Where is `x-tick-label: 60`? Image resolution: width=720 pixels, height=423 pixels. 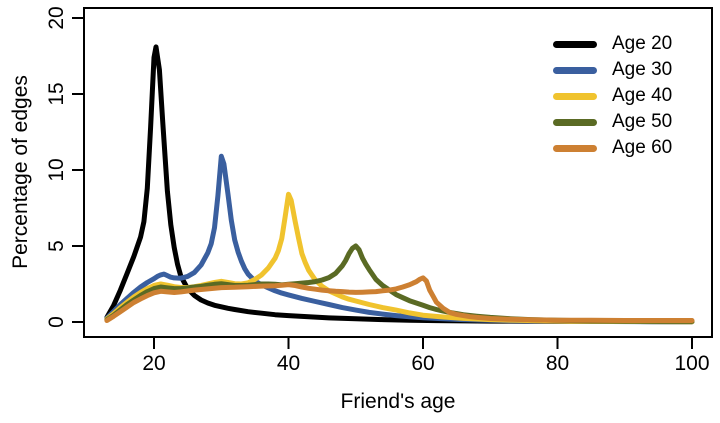 x-tick-label: 60 is located at coordinates (423, 363).